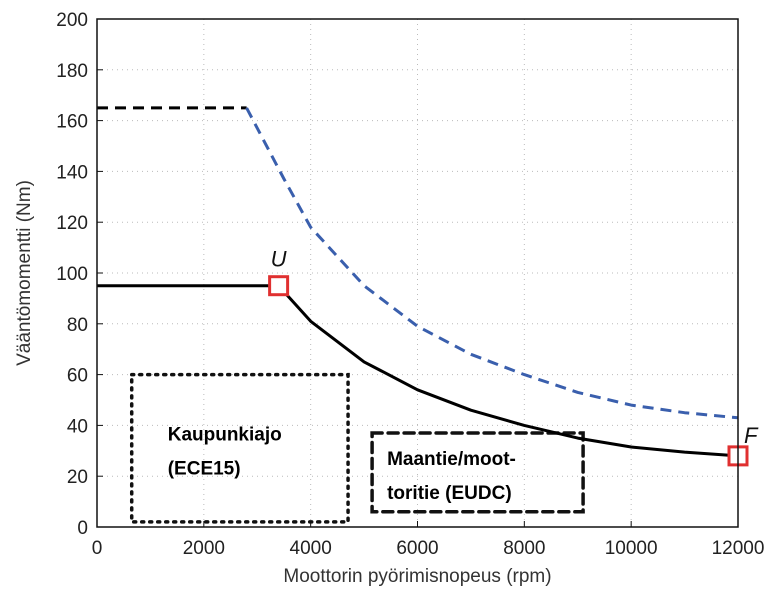  What do you see at coordinates (72, 20) in the screenshot?
I see `y-tick-label: 200` at bounding box center [72, 20].